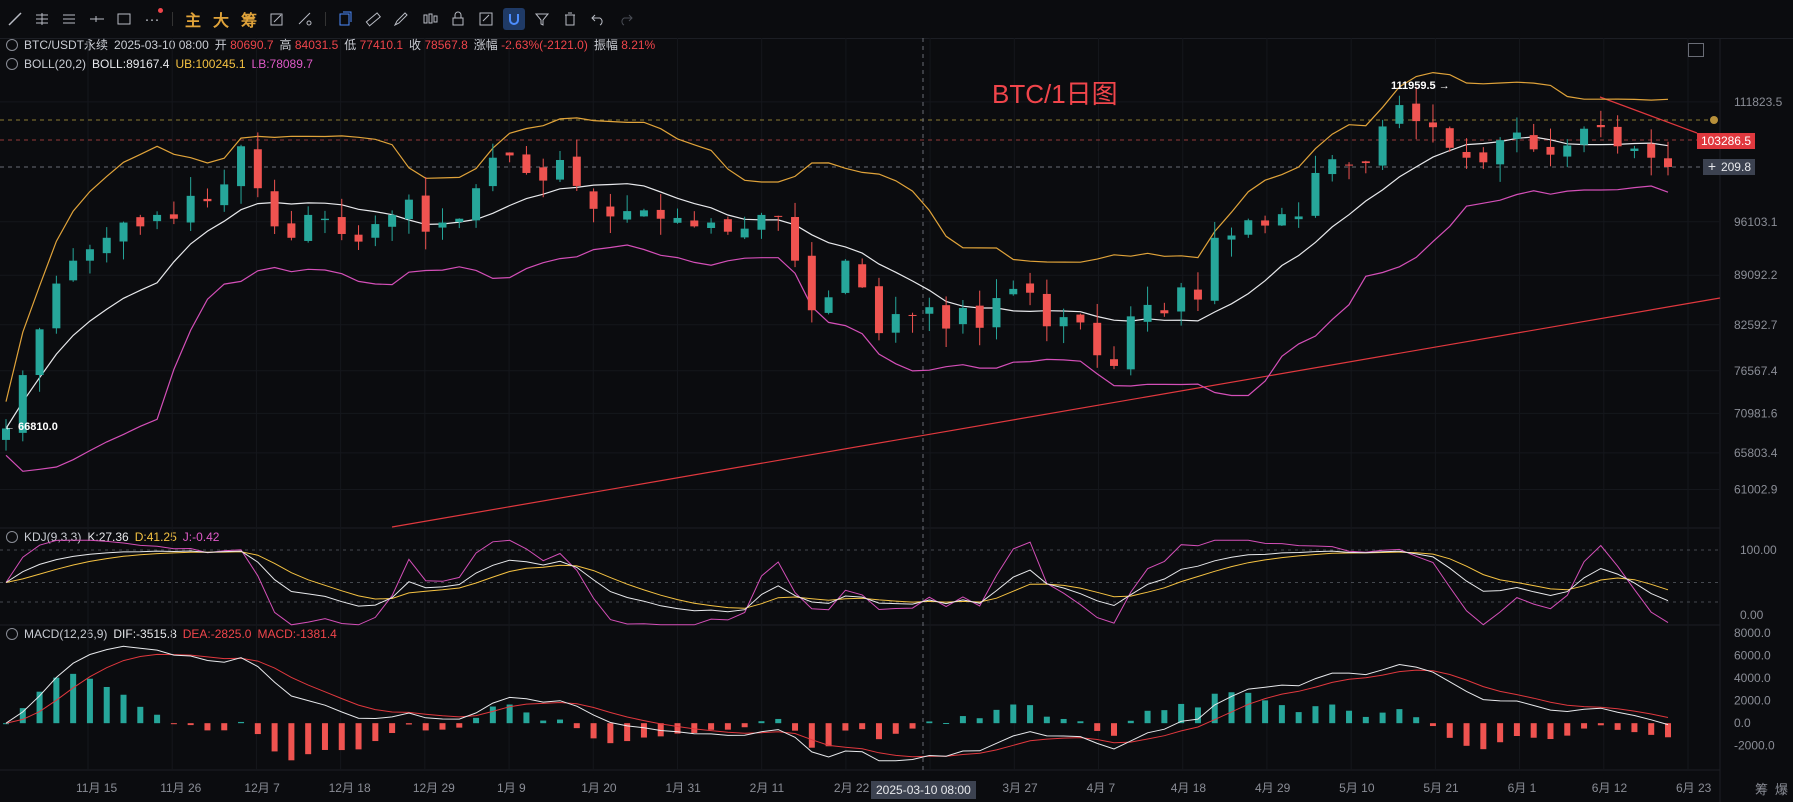 The image size is (1793, 802). What do you see at coordinates (1441, 788) in the screenshot?
I see `x-tick-label: 5月 21` at bounding box center [1441, 788].